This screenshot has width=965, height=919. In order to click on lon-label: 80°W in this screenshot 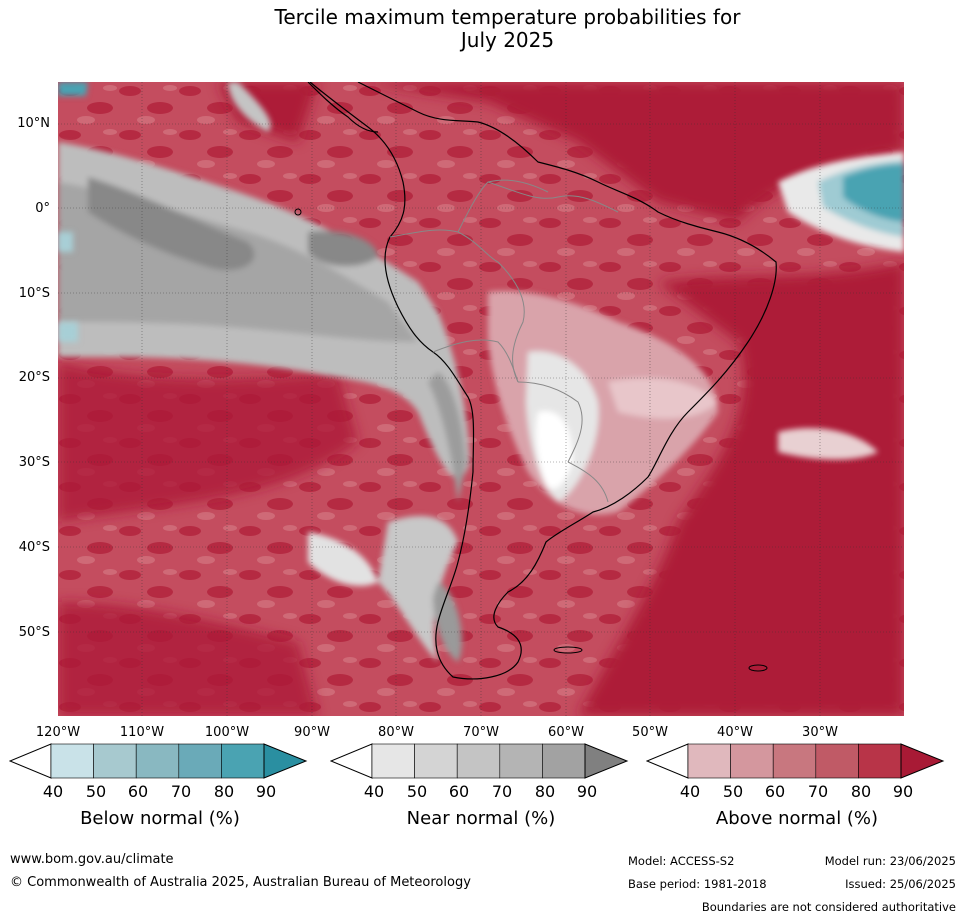, I will do `click(396, 732)`.